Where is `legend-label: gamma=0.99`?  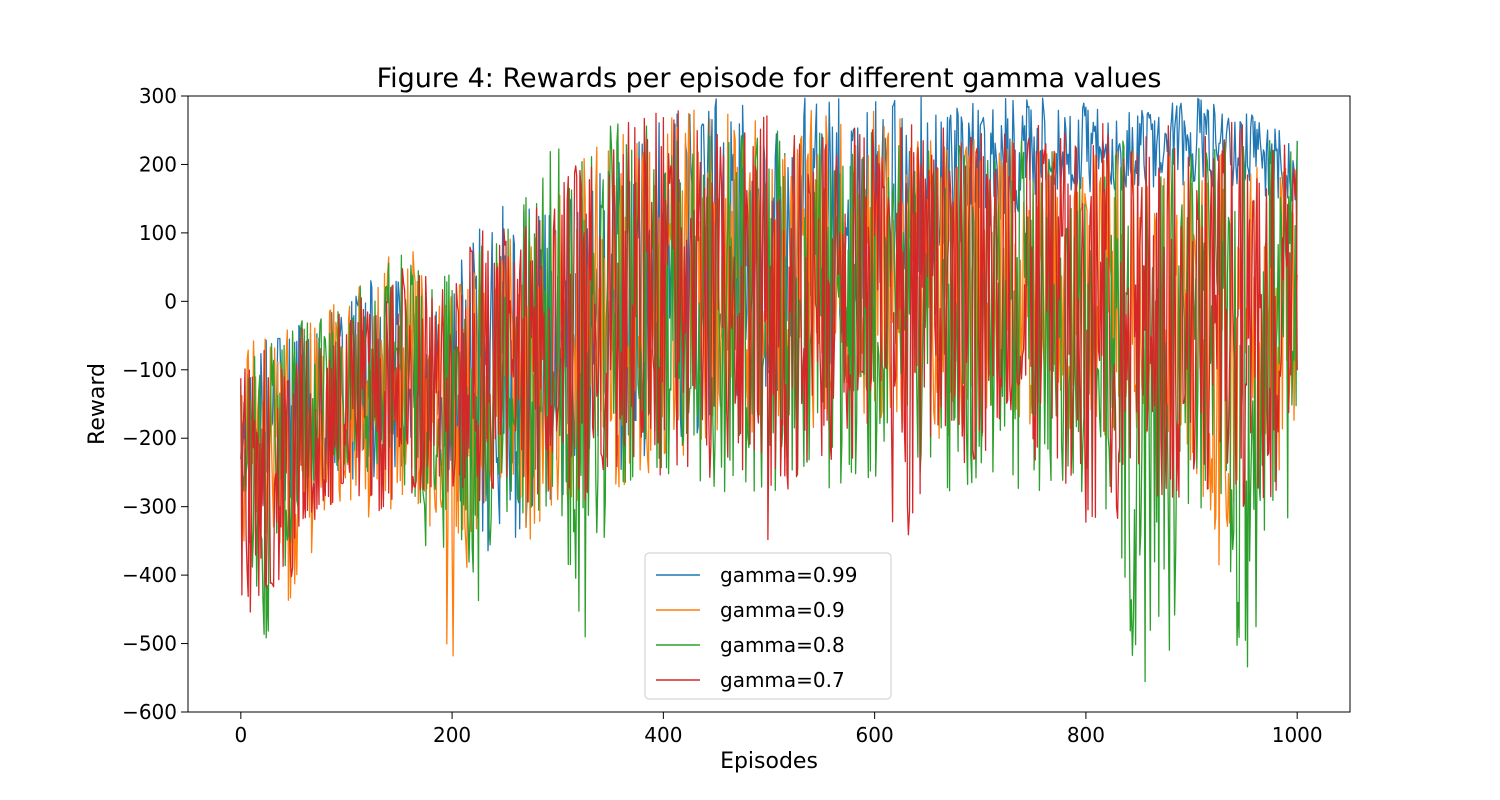
legend-label: gamma=0.99 is located at coordinates (788, 575).